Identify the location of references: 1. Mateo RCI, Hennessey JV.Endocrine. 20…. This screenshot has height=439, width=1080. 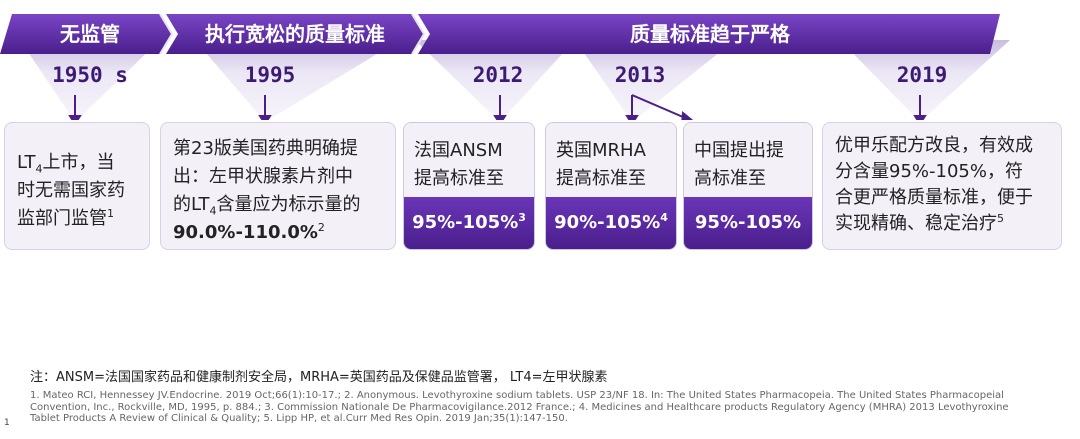
(519, 407).